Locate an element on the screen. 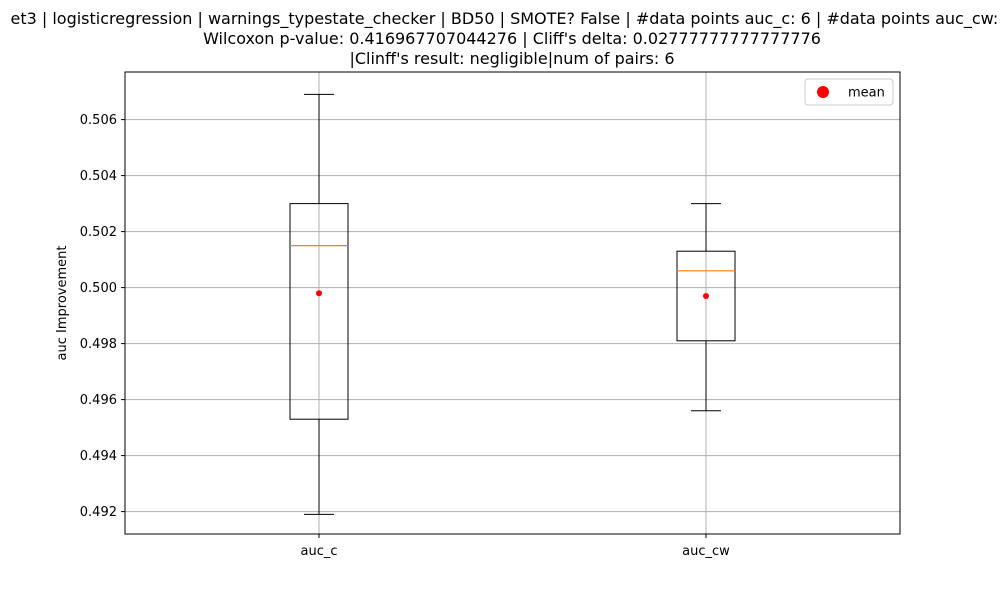 The height and width of the screenshot is (600, 1000). y-tick-label: 0.506 is located at coordinates (98, 120).